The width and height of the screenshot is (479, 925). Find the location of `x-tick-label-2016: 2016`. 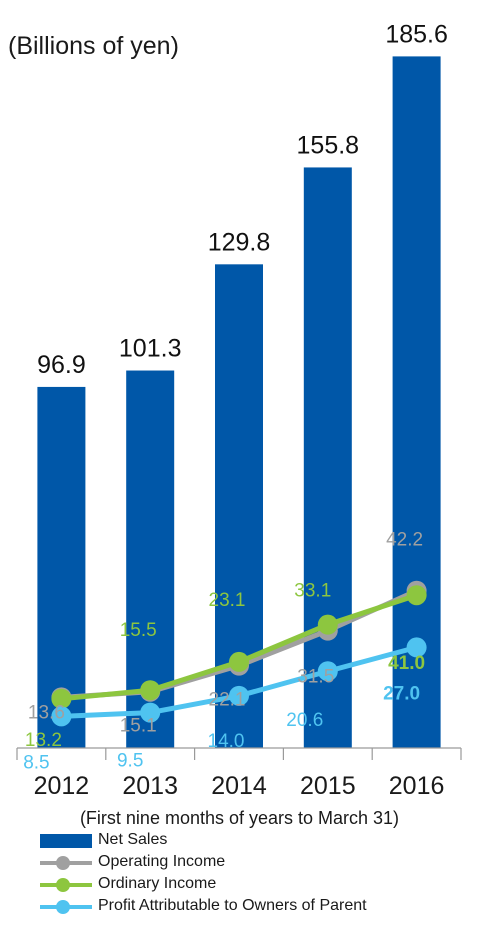

x-tick-label-2016: 2016 is located at coordinates (417, 786).